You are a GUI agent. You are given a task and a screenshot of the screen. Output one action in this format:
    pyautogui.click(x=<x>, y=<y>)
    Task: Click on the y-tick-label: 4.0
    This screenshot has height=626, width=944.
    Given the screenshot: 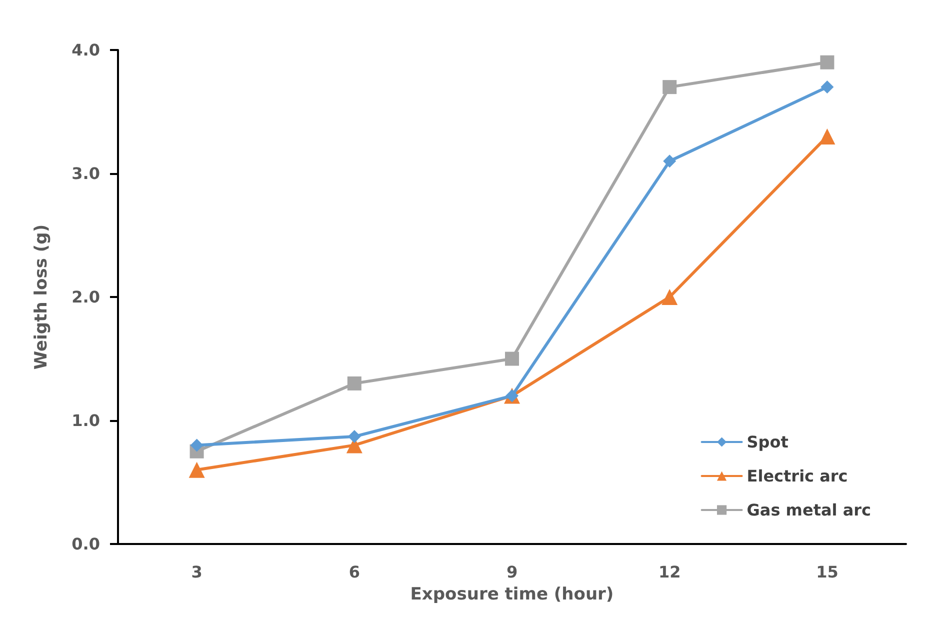 What is the action you would take?
    pyautogui.click(x=86, y=50)
    